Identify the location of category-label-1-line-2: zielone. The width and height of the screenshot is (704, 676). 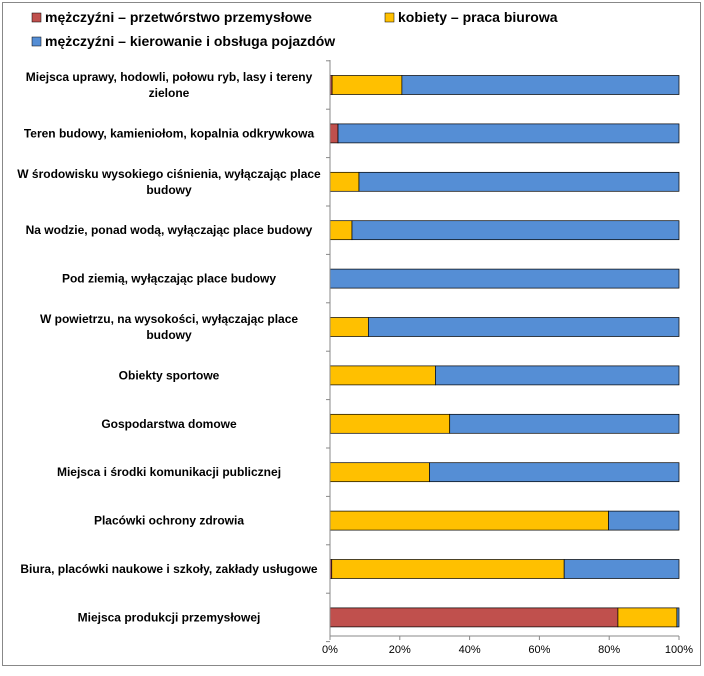
(169, 93).